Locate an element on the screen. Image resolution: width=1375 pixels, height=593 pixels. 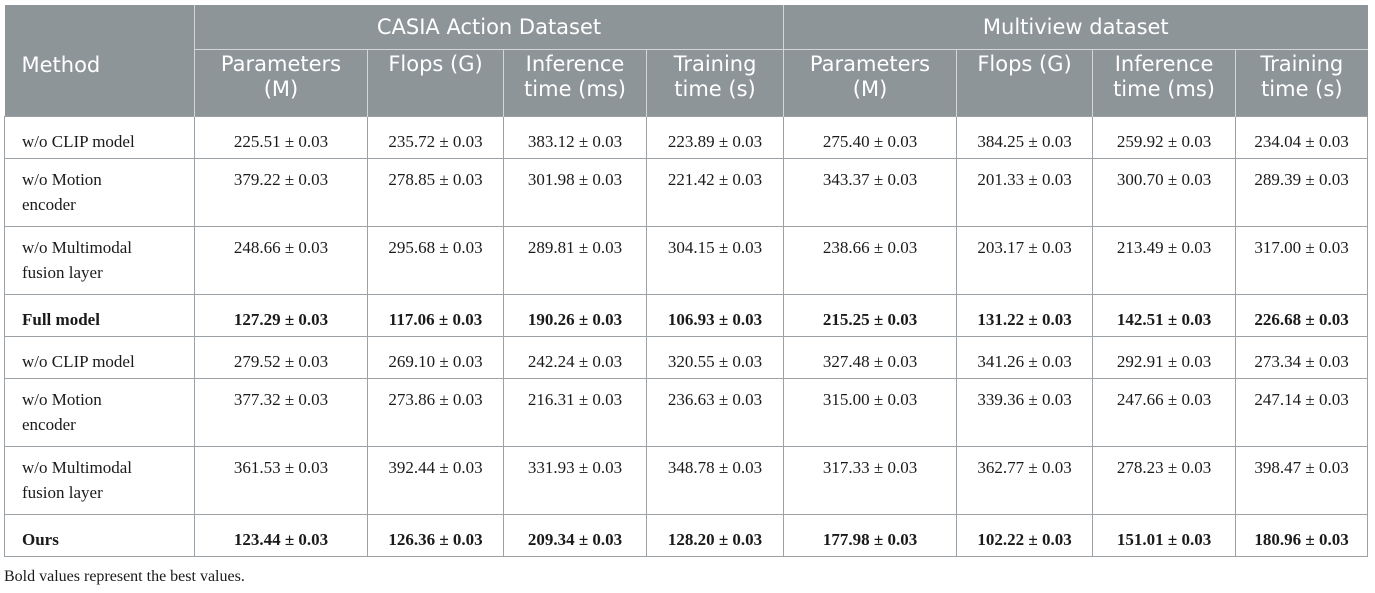
value-cell: 225.51 ± 0.03 is located at coordinates (281, 137).